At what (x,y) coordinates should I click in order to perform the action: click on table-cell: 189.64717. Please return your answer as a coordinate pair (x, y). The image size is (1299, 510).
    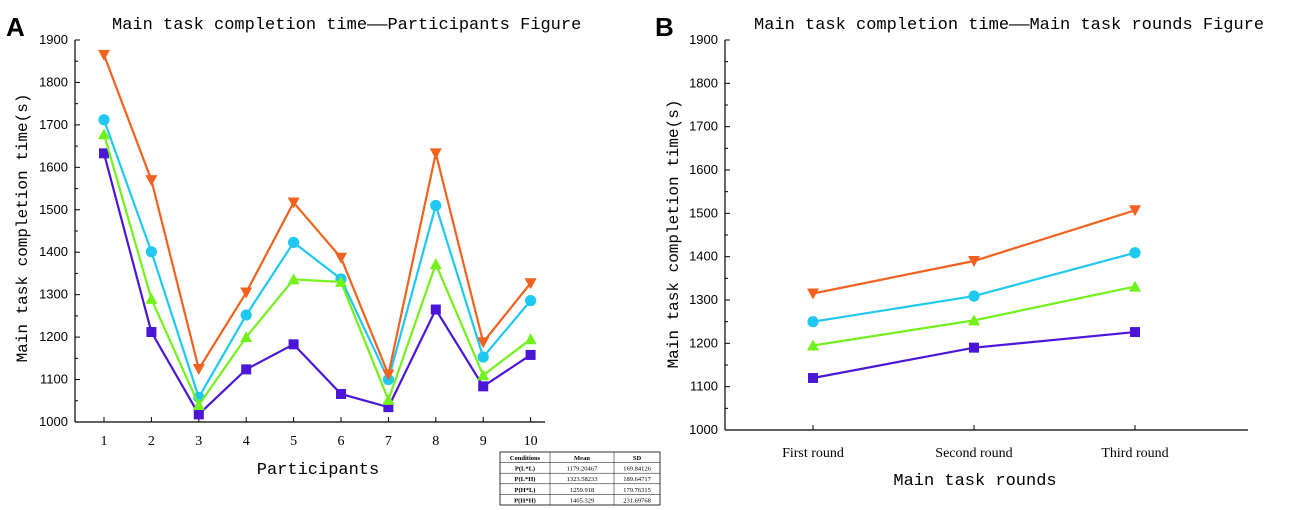
    Looking at the image, I should click on (637, 479).